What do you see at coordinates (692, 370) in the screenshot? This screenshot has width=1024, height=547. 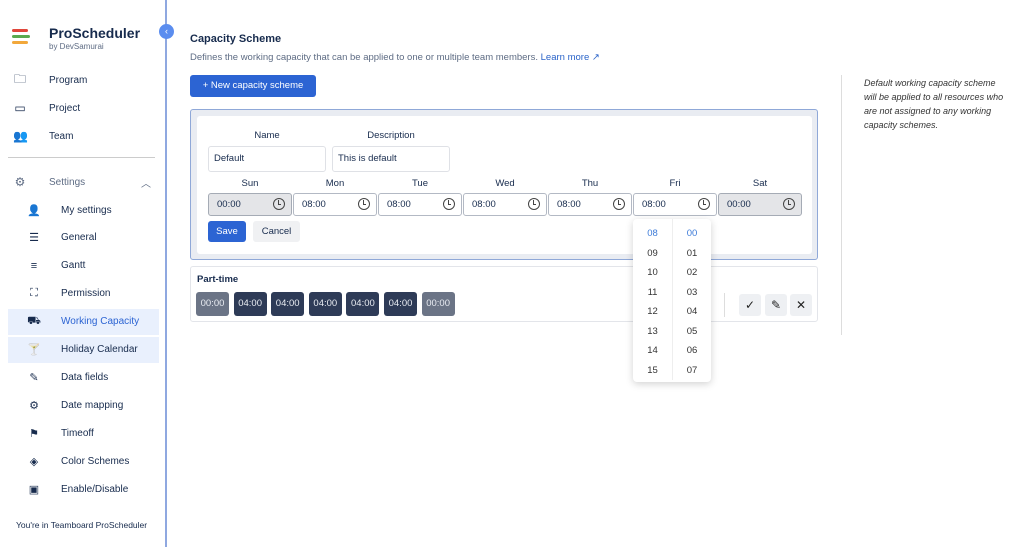 I see `minute-option: 07` at bounding box center [692, 370].